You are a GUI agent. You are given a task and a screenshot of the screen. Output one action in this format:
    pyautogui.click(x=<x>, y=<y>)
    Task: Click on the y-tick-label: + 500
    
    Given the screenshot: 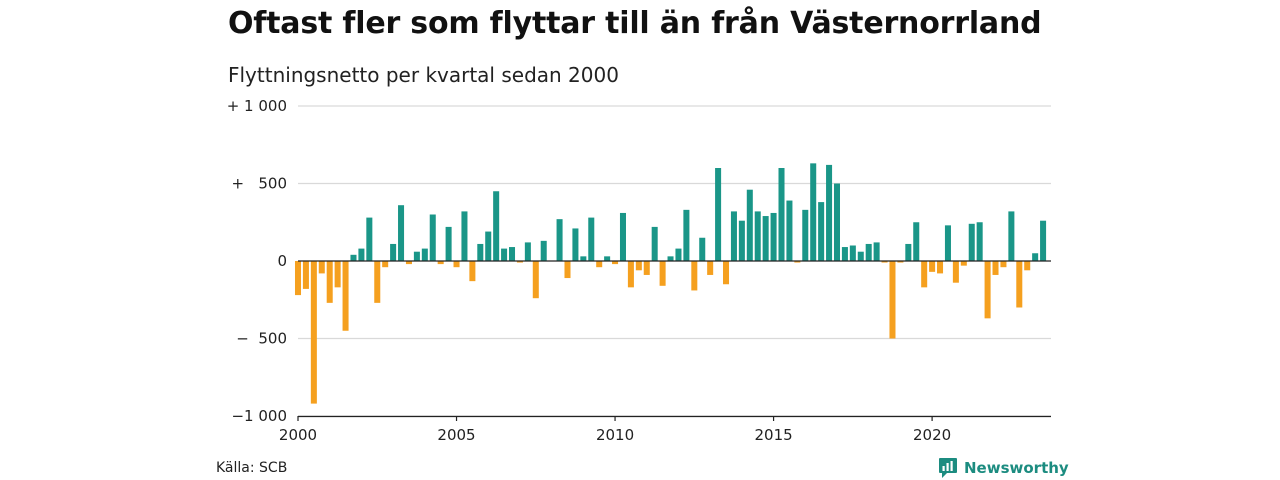 What is the action you would take?
    pyautogui.click(x=259, y=184)
    